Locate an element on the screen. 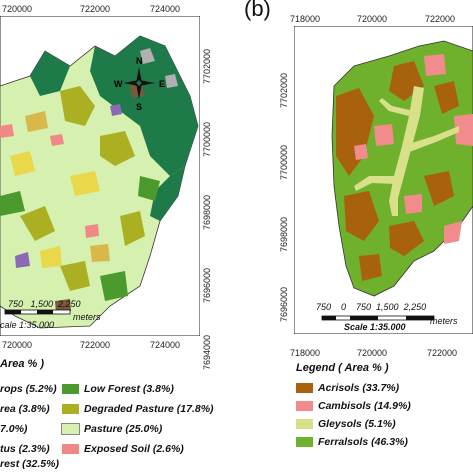  legend-label: 7.0%) is located at coordinates (14, 429).